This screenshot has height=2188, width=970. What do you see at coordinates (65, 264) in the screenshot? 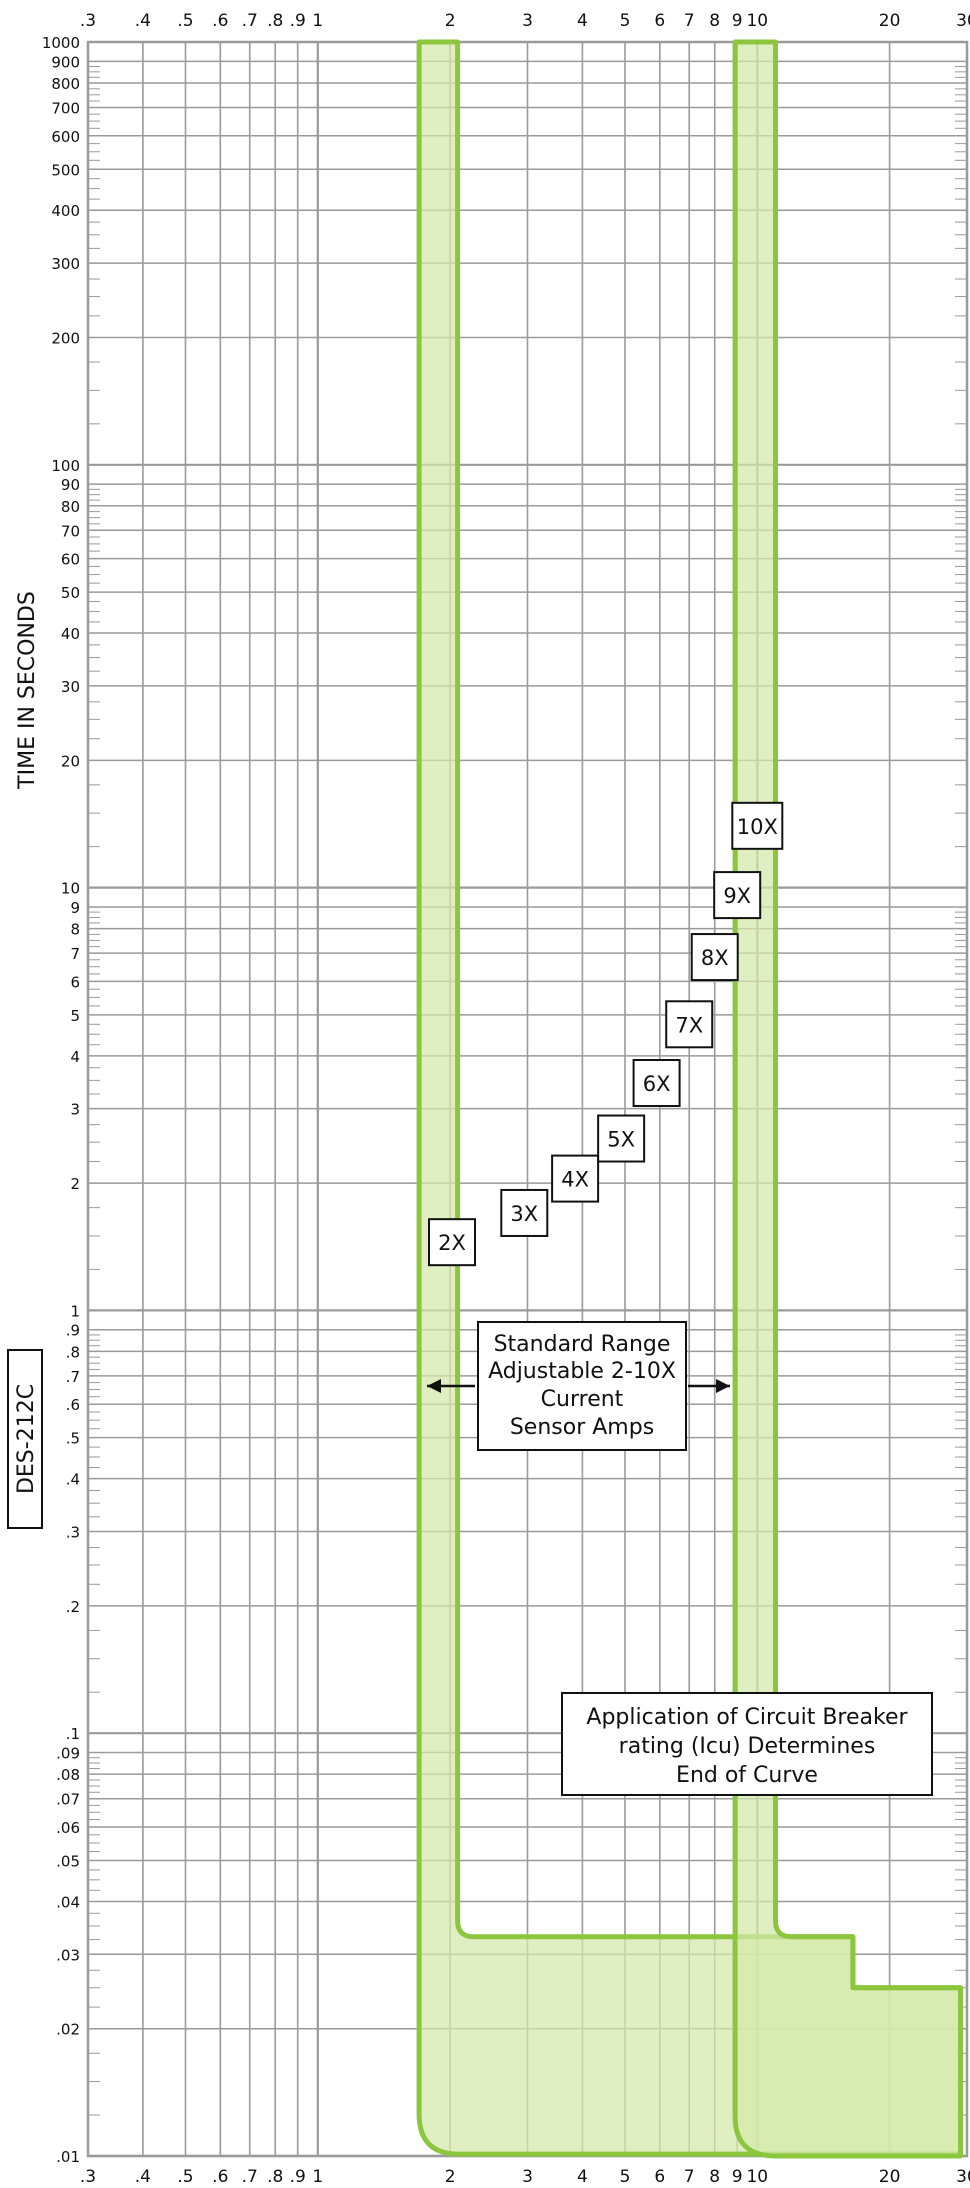
I see `y-tick-label: 300` at bounding box center [65, 264].